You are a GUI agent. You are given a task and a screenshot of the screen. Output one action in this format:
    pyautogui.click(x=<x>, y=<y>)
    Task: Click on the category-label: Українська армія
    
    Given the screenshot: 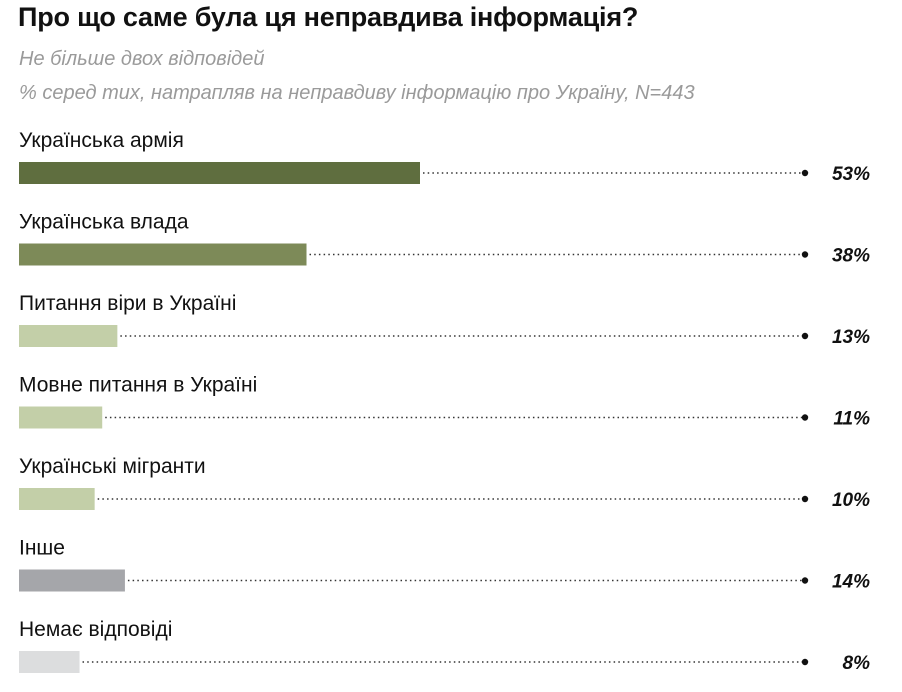 What is the action you would take?
    pyautogui.click(x=101, y=140)
    